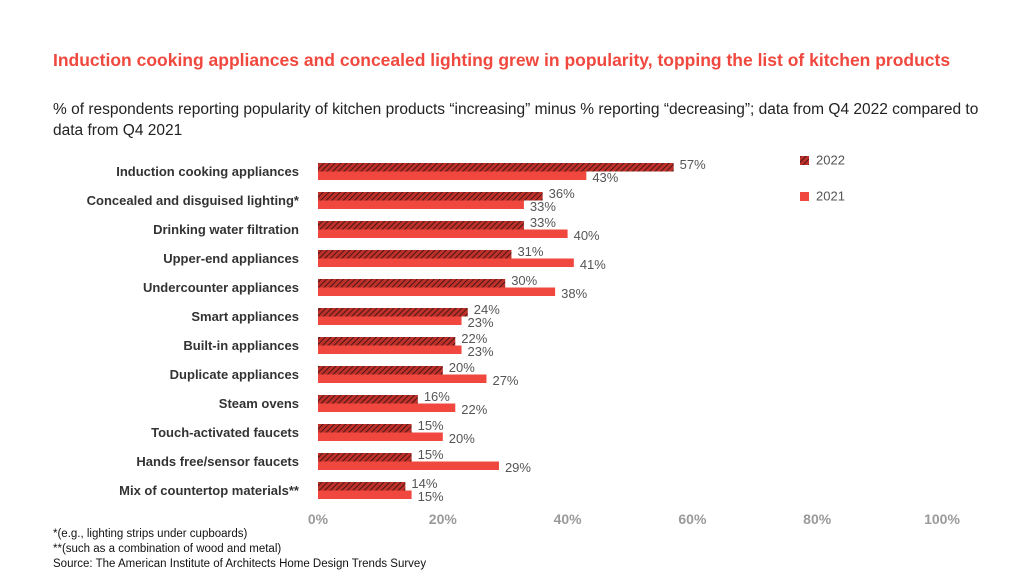 The height and width of the screenshot is (576, 1024). I want to click on x-tick-label: 80%, so click(817, 519).